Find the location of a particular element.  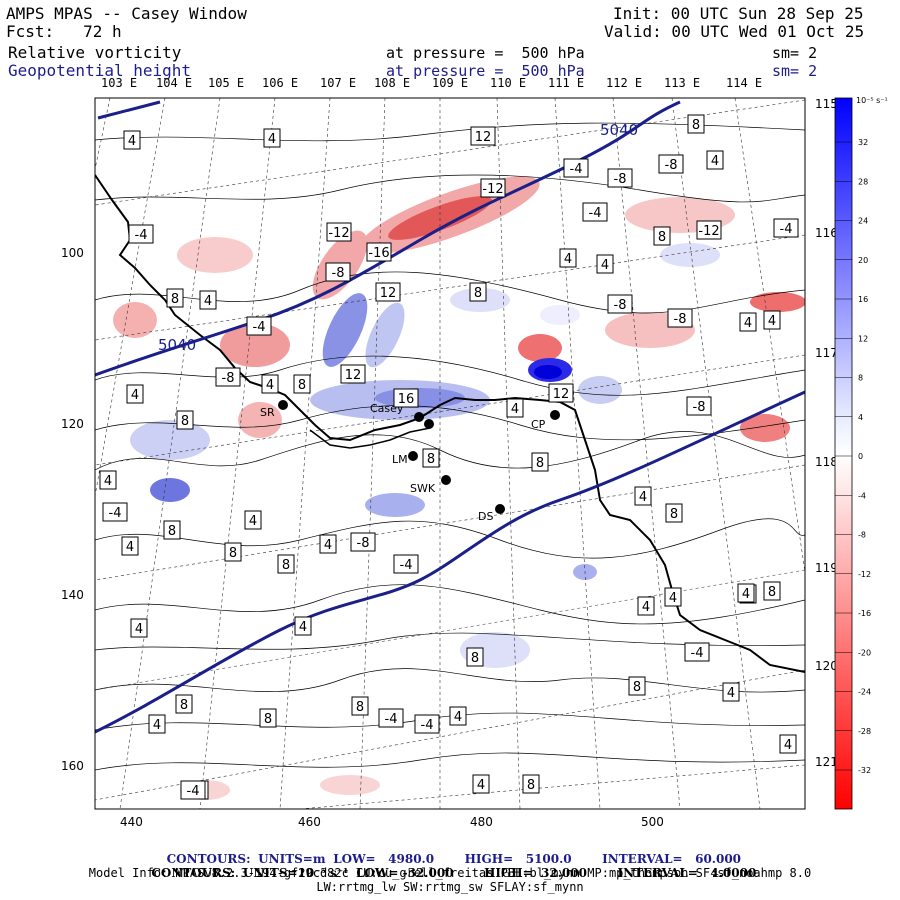

station-label-lm: LM is located at coordinates (400, 459).